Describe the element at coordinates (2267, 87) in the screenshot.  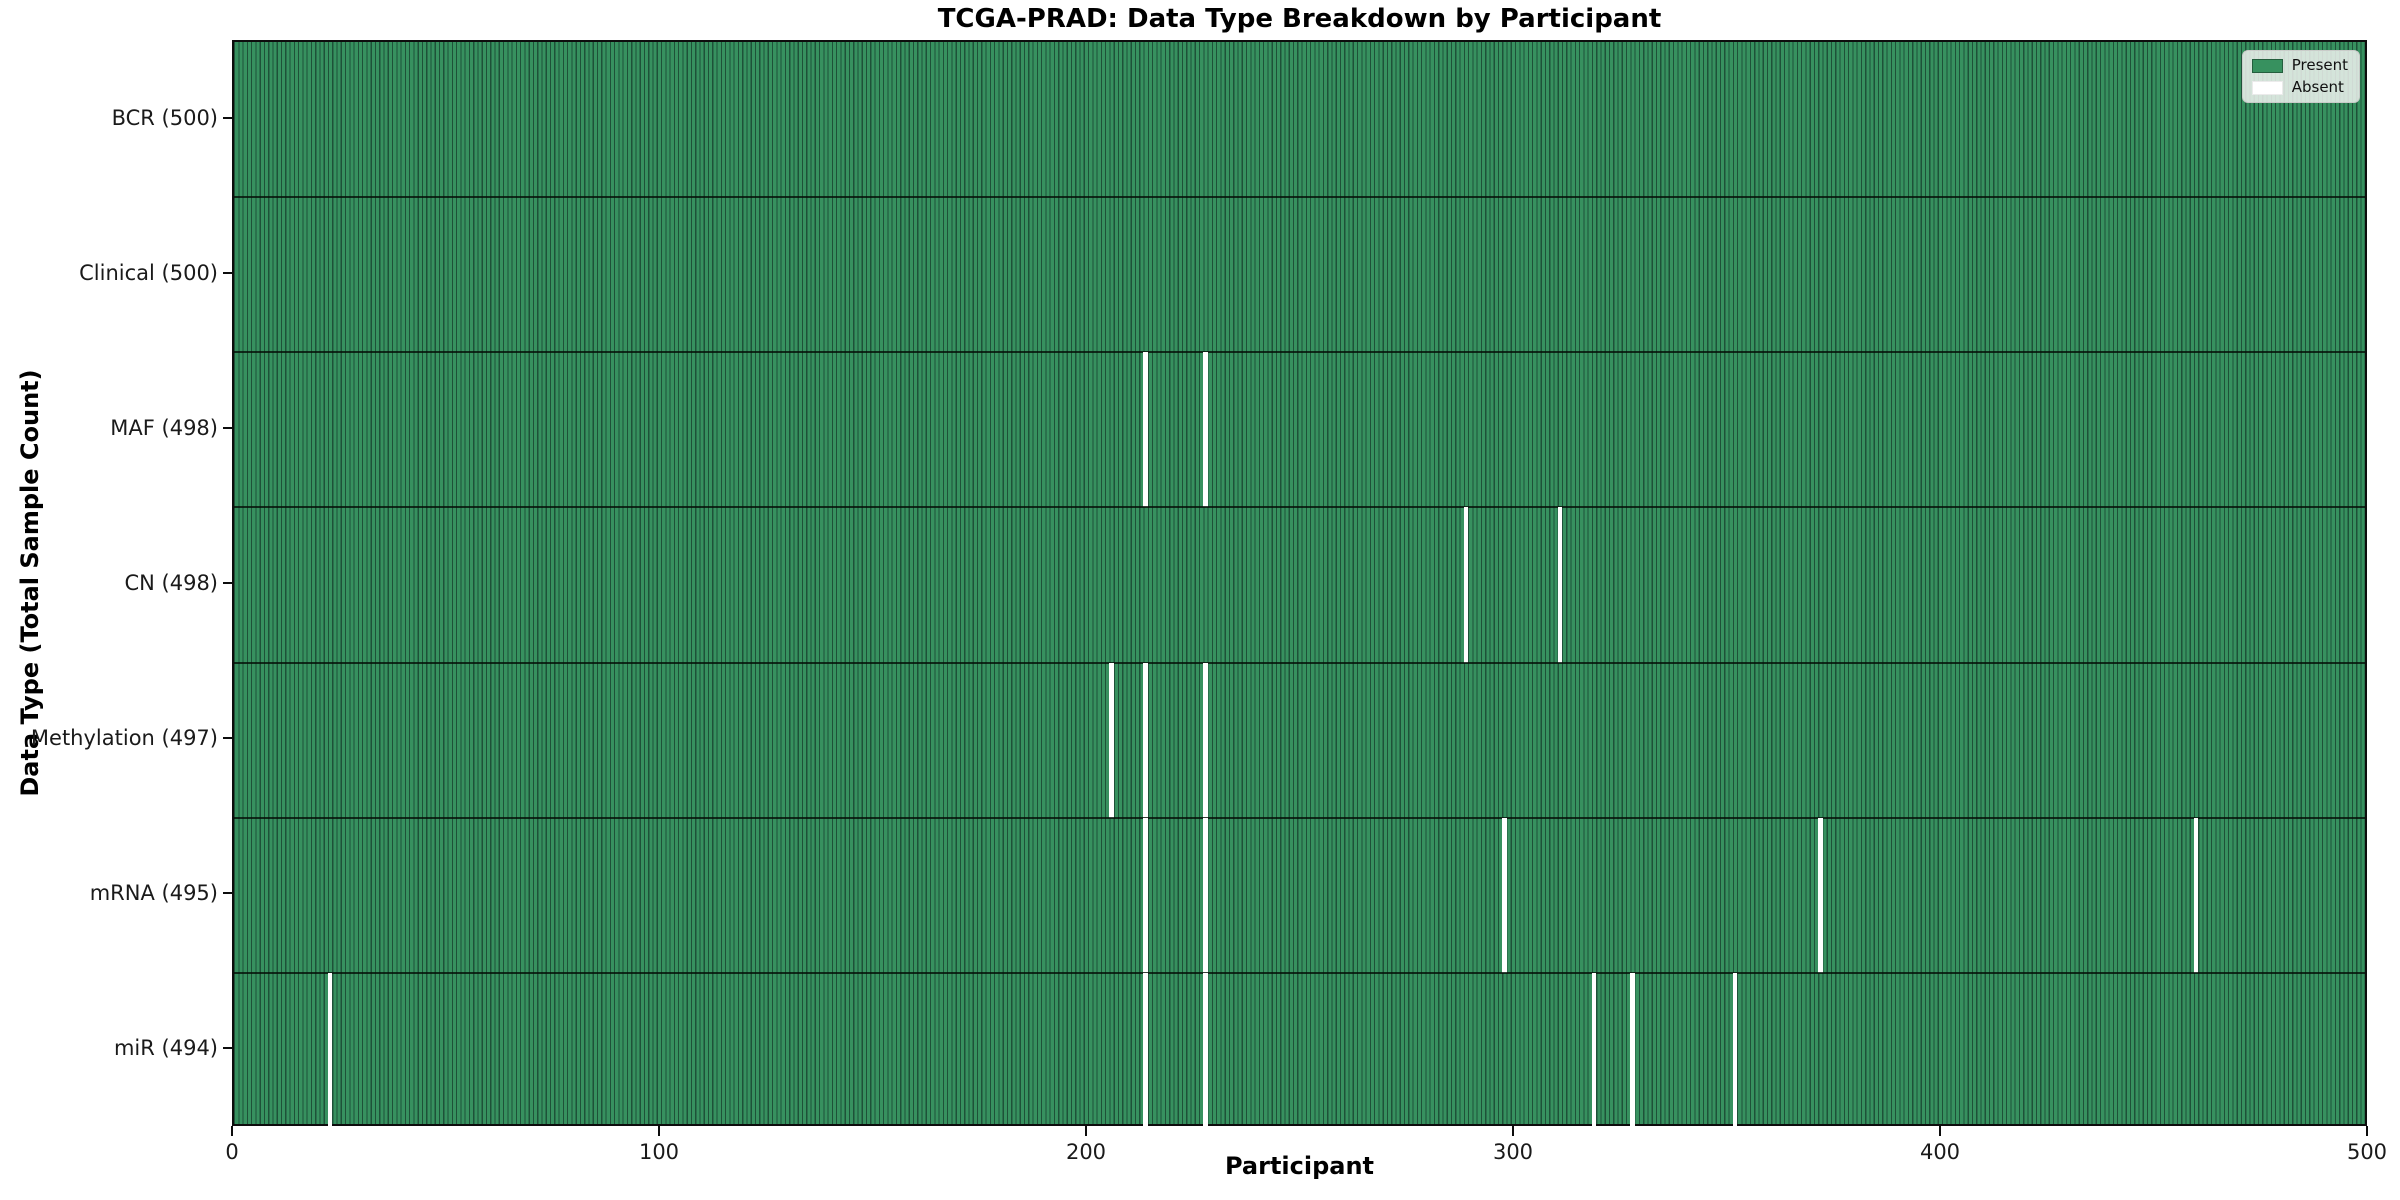
I see `legend-swatch-absent` at that location.